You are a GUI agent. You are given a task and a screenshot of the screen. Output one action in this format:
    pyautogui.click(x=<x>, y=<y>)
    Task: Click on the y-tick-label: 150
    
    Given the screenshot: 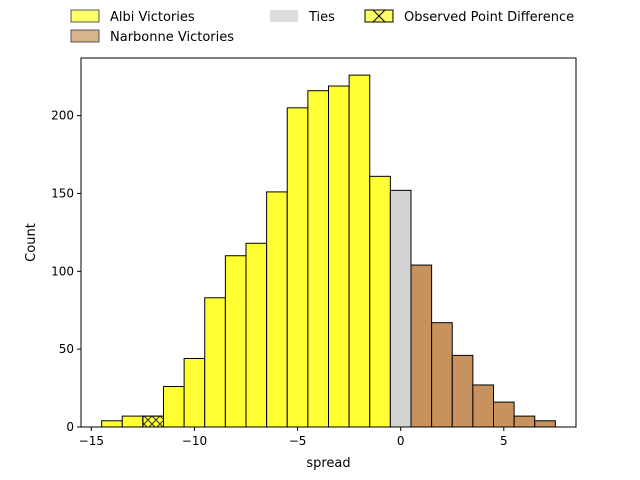 What is the action you would take?
    pyautogui.click(x=62, y=193)
    